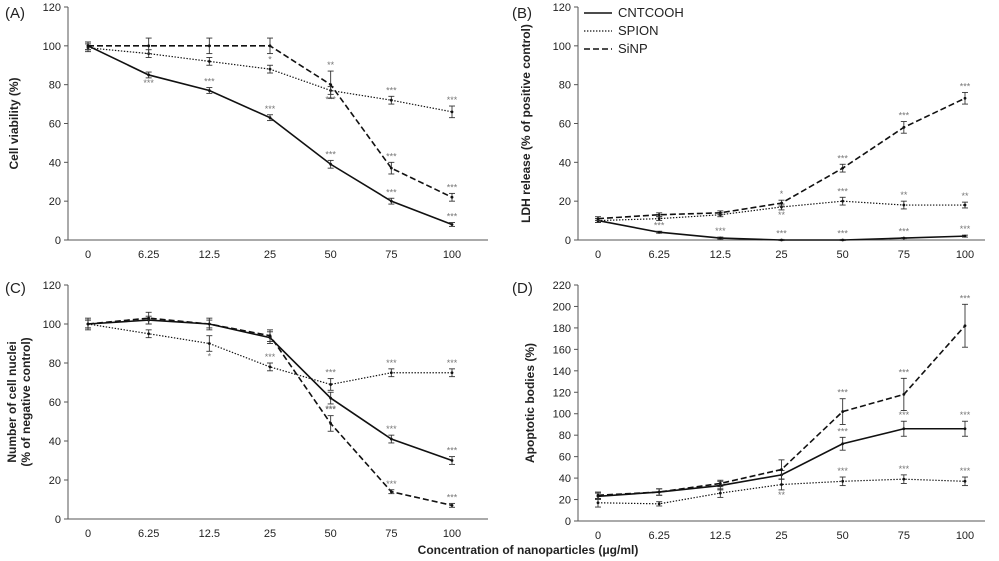 This screenshot has width=999, height=561. I want to click on y-tick-label: 20, so click(55, 481).